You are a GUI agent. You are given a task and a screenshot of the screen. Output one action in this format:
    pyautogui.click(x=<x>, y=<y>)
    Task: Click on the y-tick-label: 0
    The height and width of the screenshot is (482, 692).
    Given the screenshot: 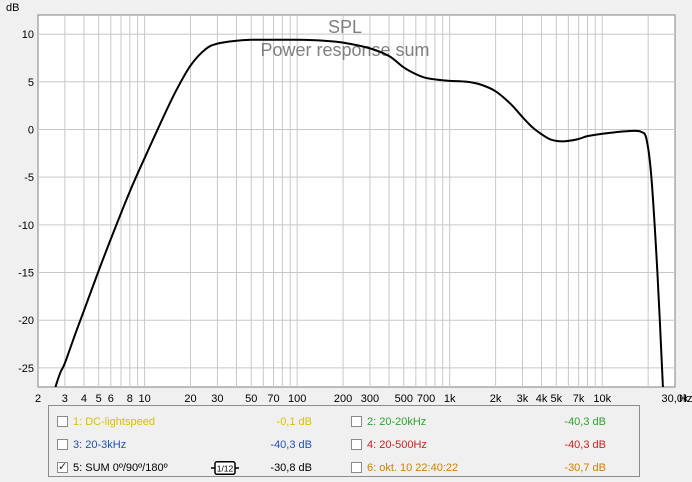 What is the action you would take?
    pyautogui.click(x=31, y=130)
    